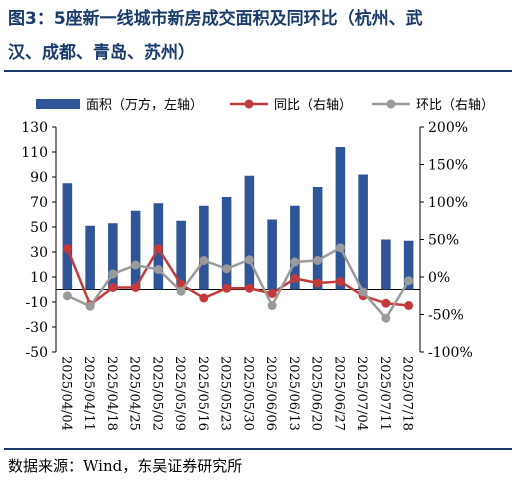  I want to click on x-tick-label: 2025/05/09, so click(179, 393).